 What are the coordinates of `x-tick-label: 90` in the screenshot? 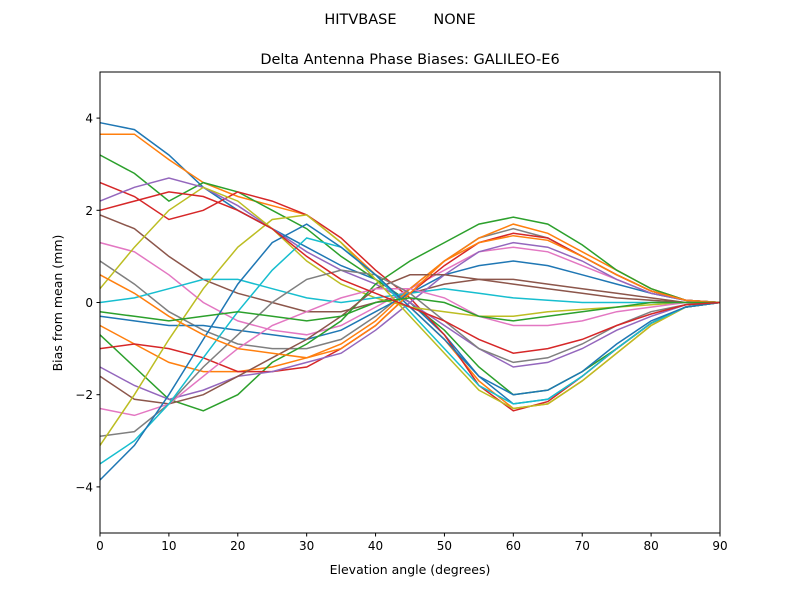 It's located at (719, 546).